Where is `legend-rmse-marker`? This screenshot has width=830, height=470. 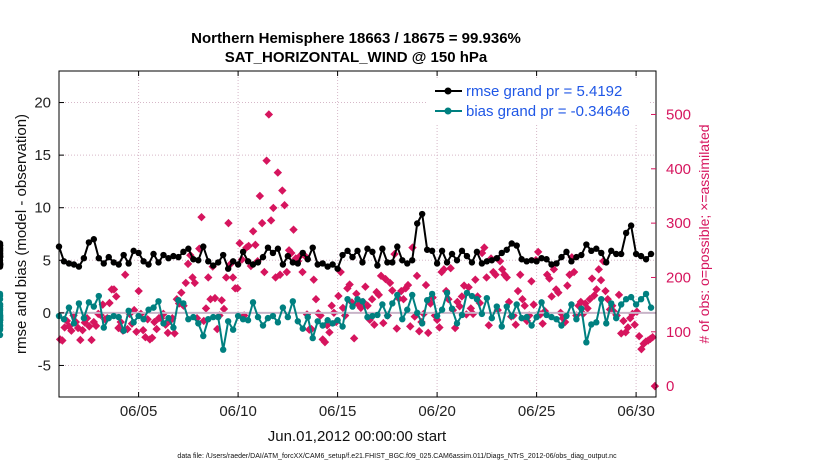
legend-rmse-marker is located at coordinates (448, 91).